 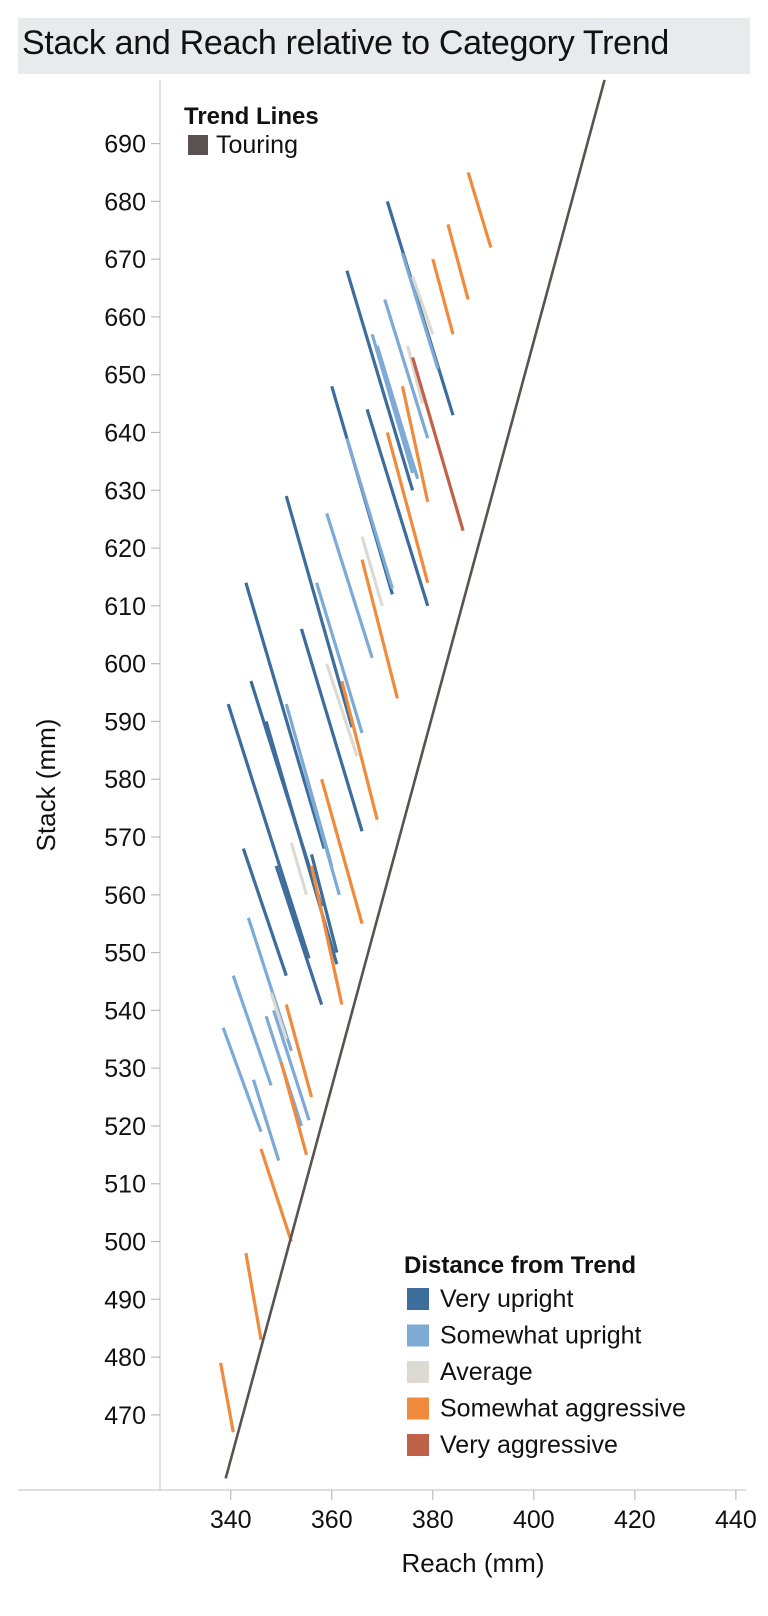 What do you see at coordinates (46, 785) in the screenshot?
I see `y-axis-title: Stack (mm)` at bounding box center [46, 785].